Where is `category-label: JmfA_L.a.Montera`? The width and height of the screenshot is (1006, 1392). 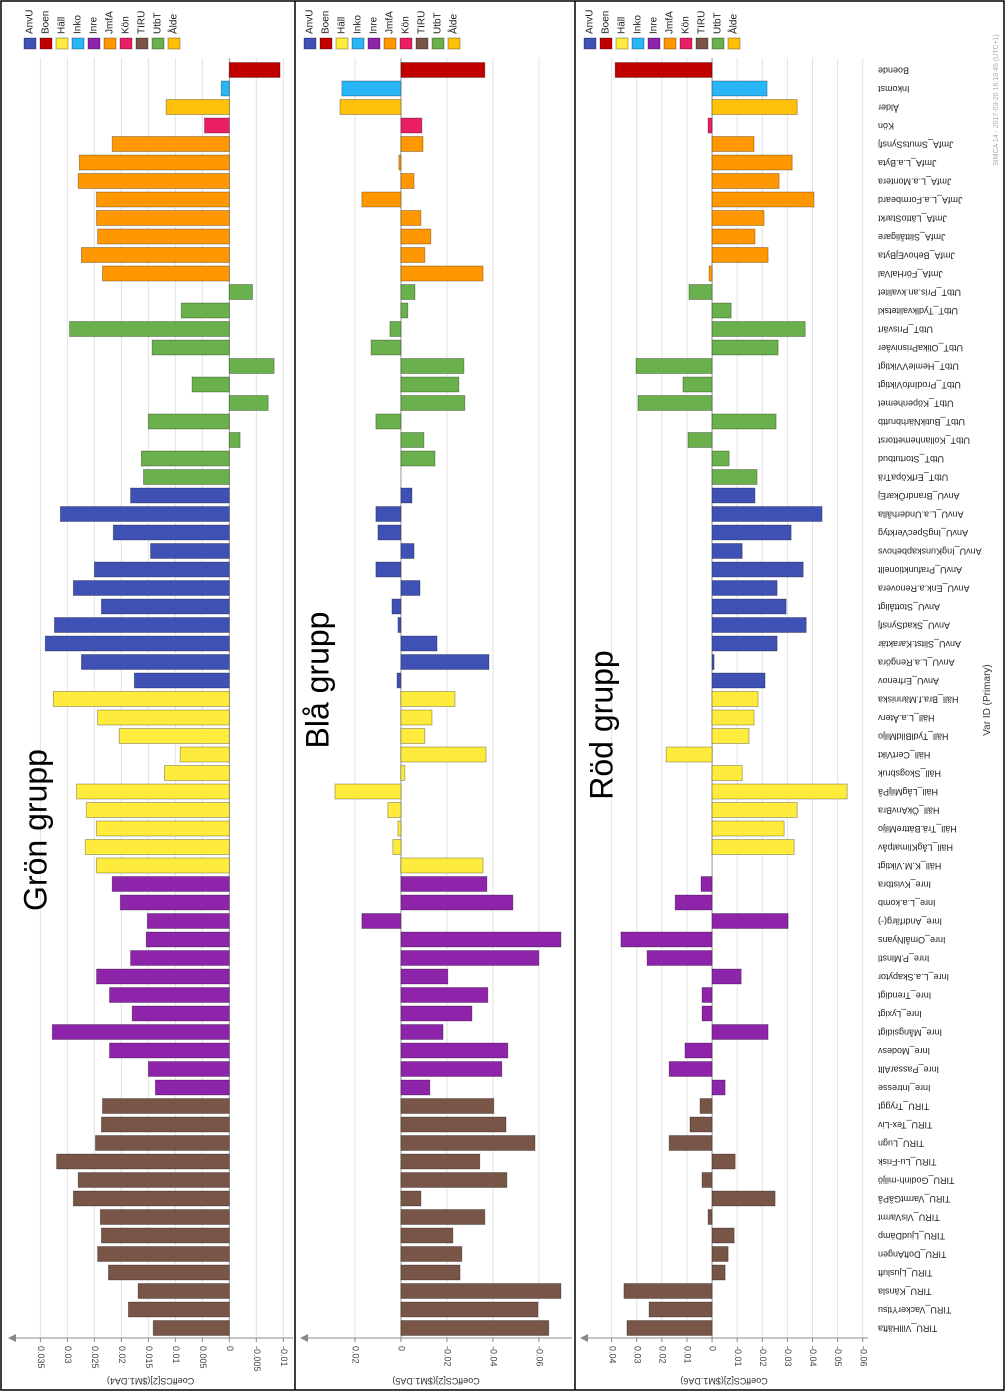 category-label: JmfA_L.a.Montera is located at coordinates (915, 182).